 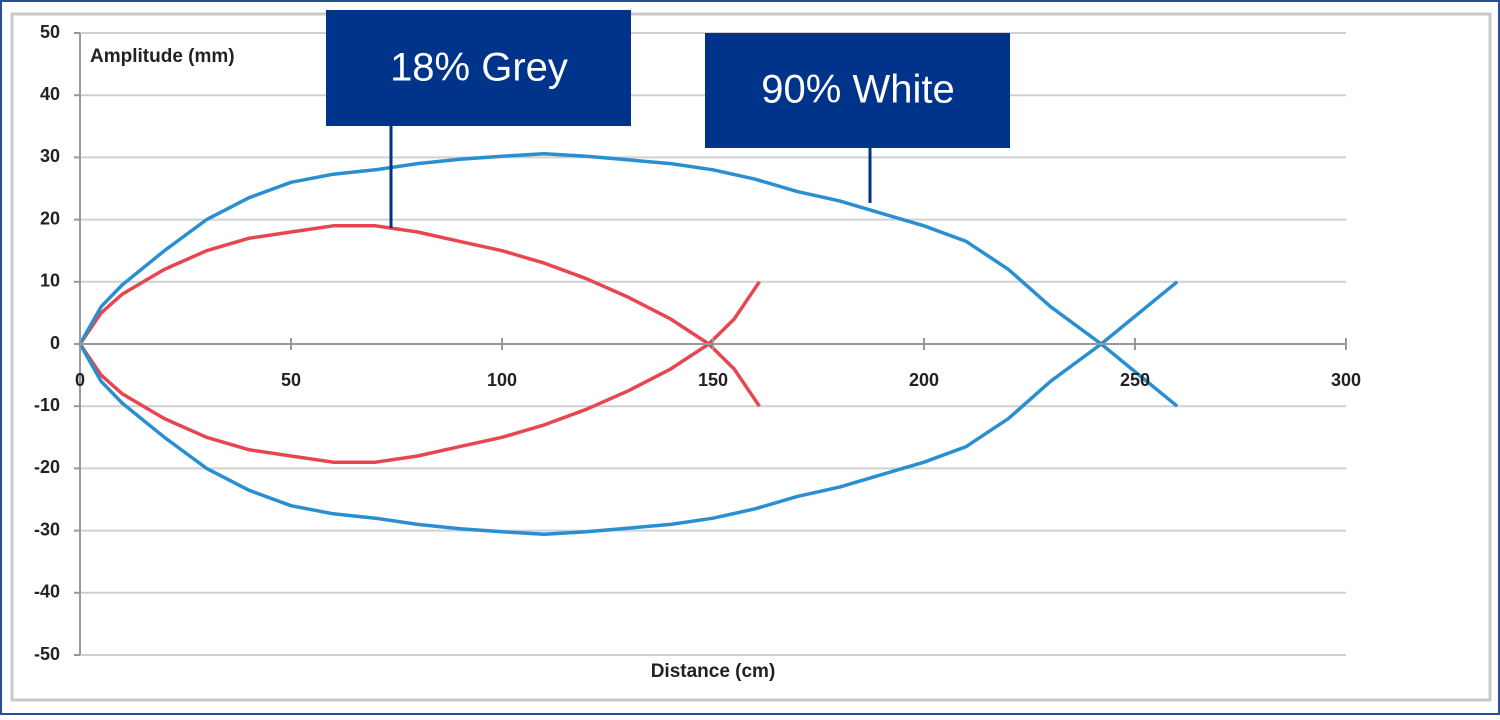 I want to click on x-tick-label: 50, so click(x=291, y=380).